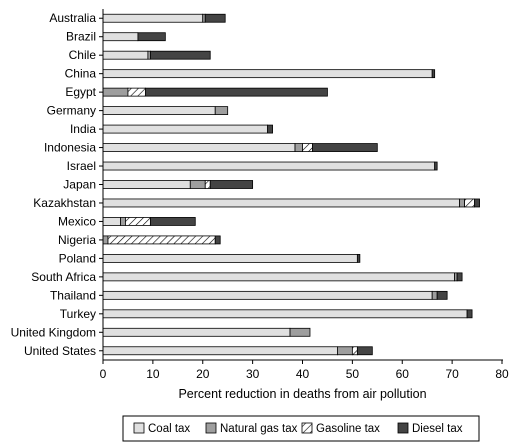 The width and height of the screenshot is (525, 446). What do you see at coordinates (459, 277) in the screenshot?
I see `bar-south-africa-diesel-tax` at bounding box center [459, 277].